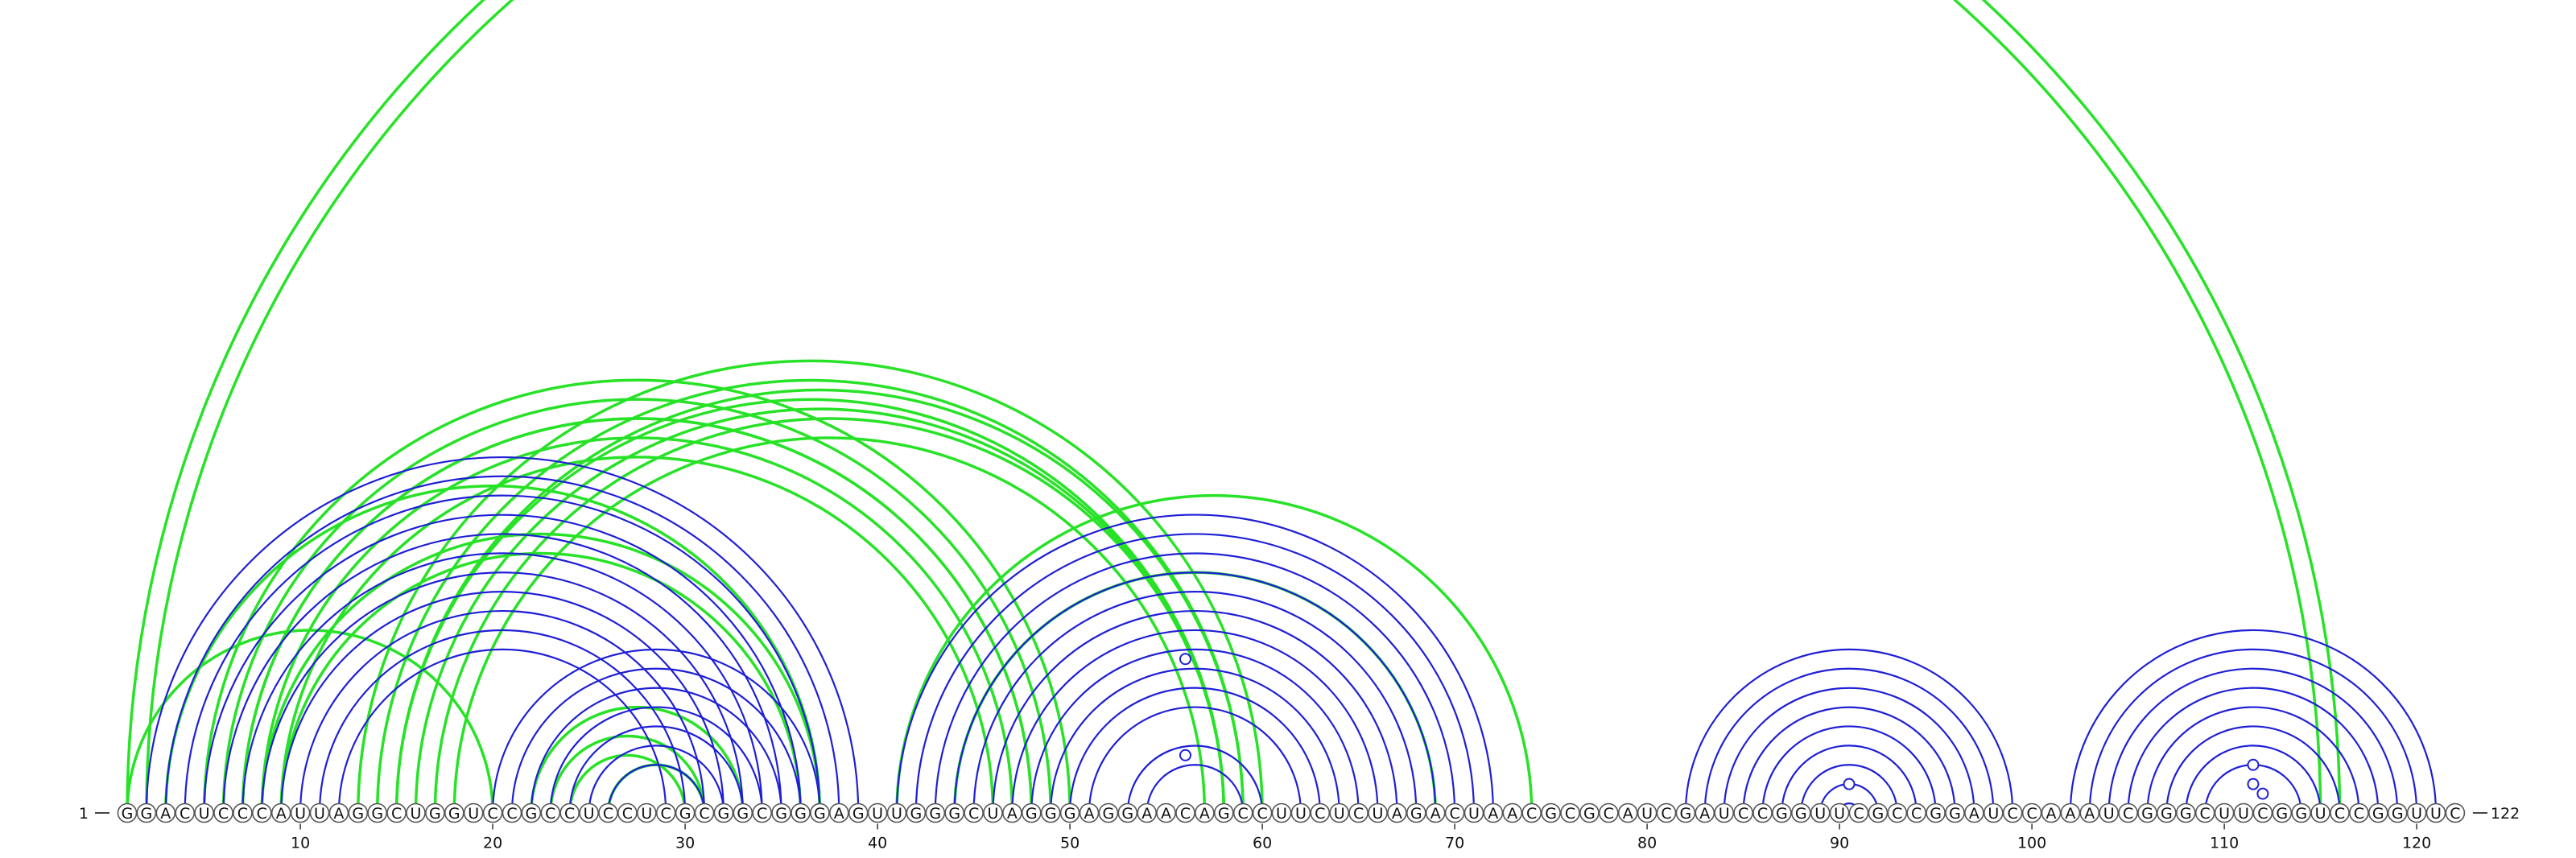  What do you see at coordinates (1454, 844) in the screenshot?
I see `tick-label: 70` at bounding box center [1454, 844].